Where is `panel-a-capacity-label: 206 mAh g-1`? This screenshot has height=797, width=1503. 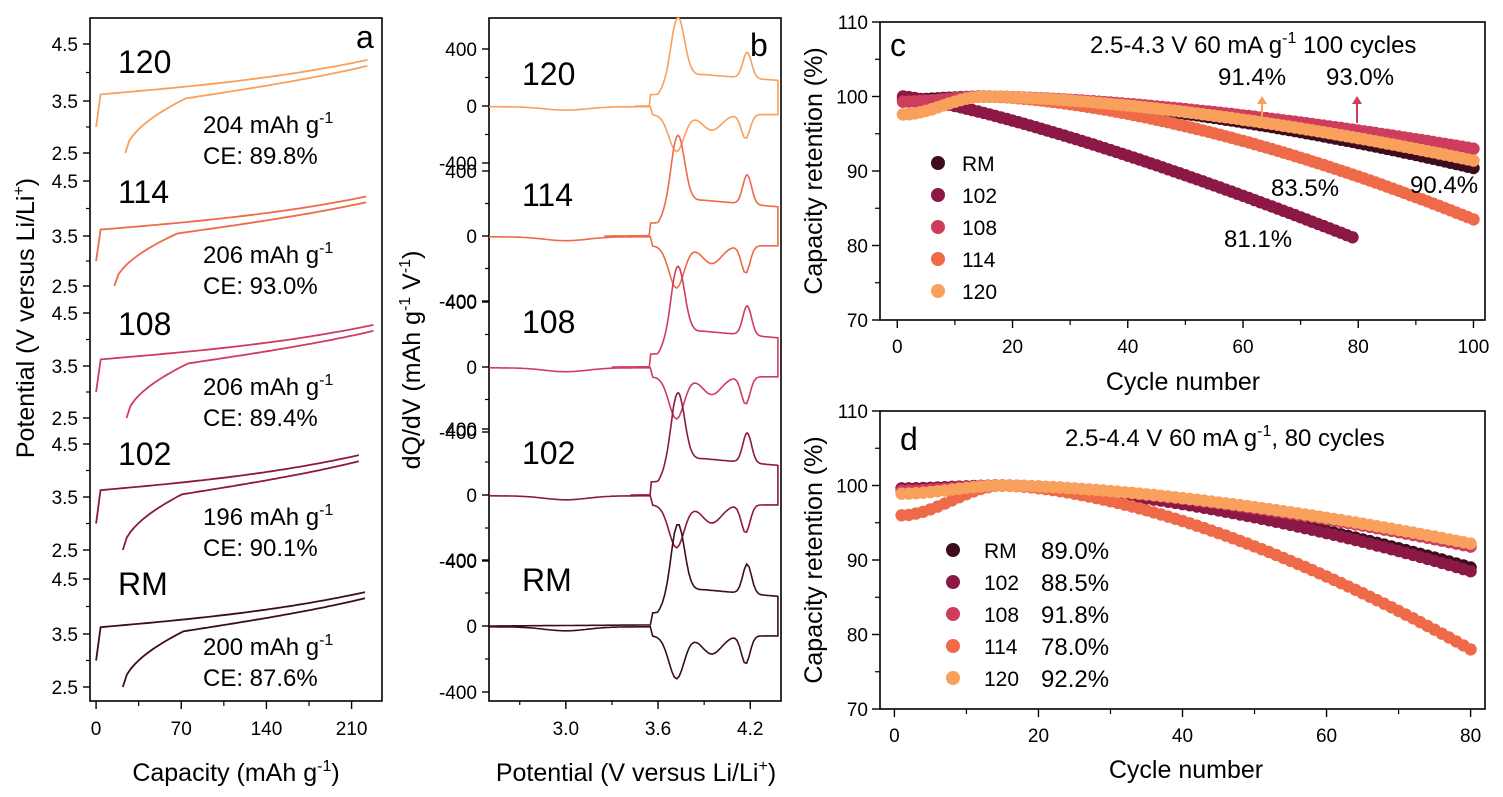 panel-a-capacity-label: 206 mAh g-1 is located at coordinates (268, 386).